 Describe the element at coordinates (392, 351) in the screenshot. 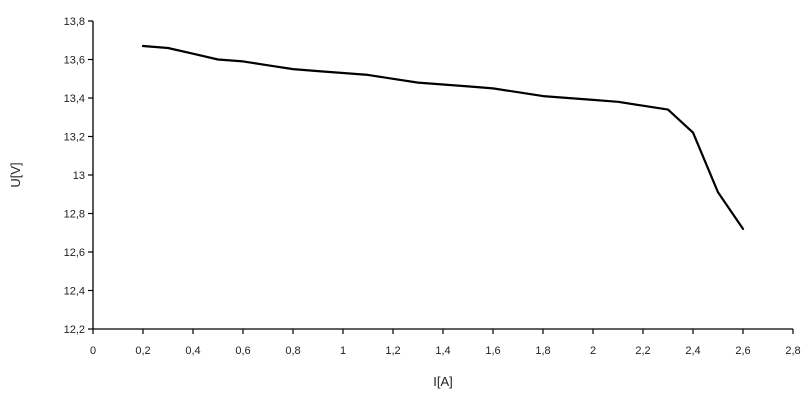

I see `x-tick-label: 1,2` at that location.